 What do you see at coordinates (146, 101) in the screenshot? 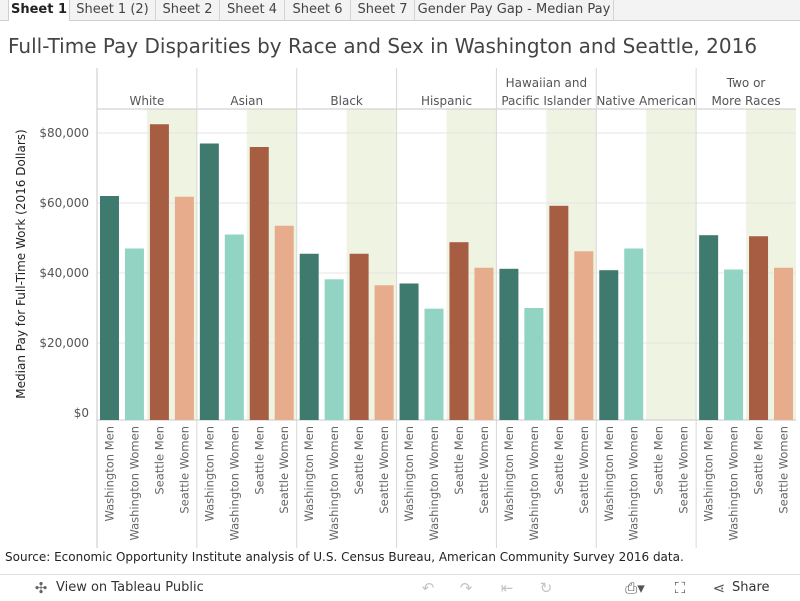
I see `group-label: White` at bounding box center [146, 101].